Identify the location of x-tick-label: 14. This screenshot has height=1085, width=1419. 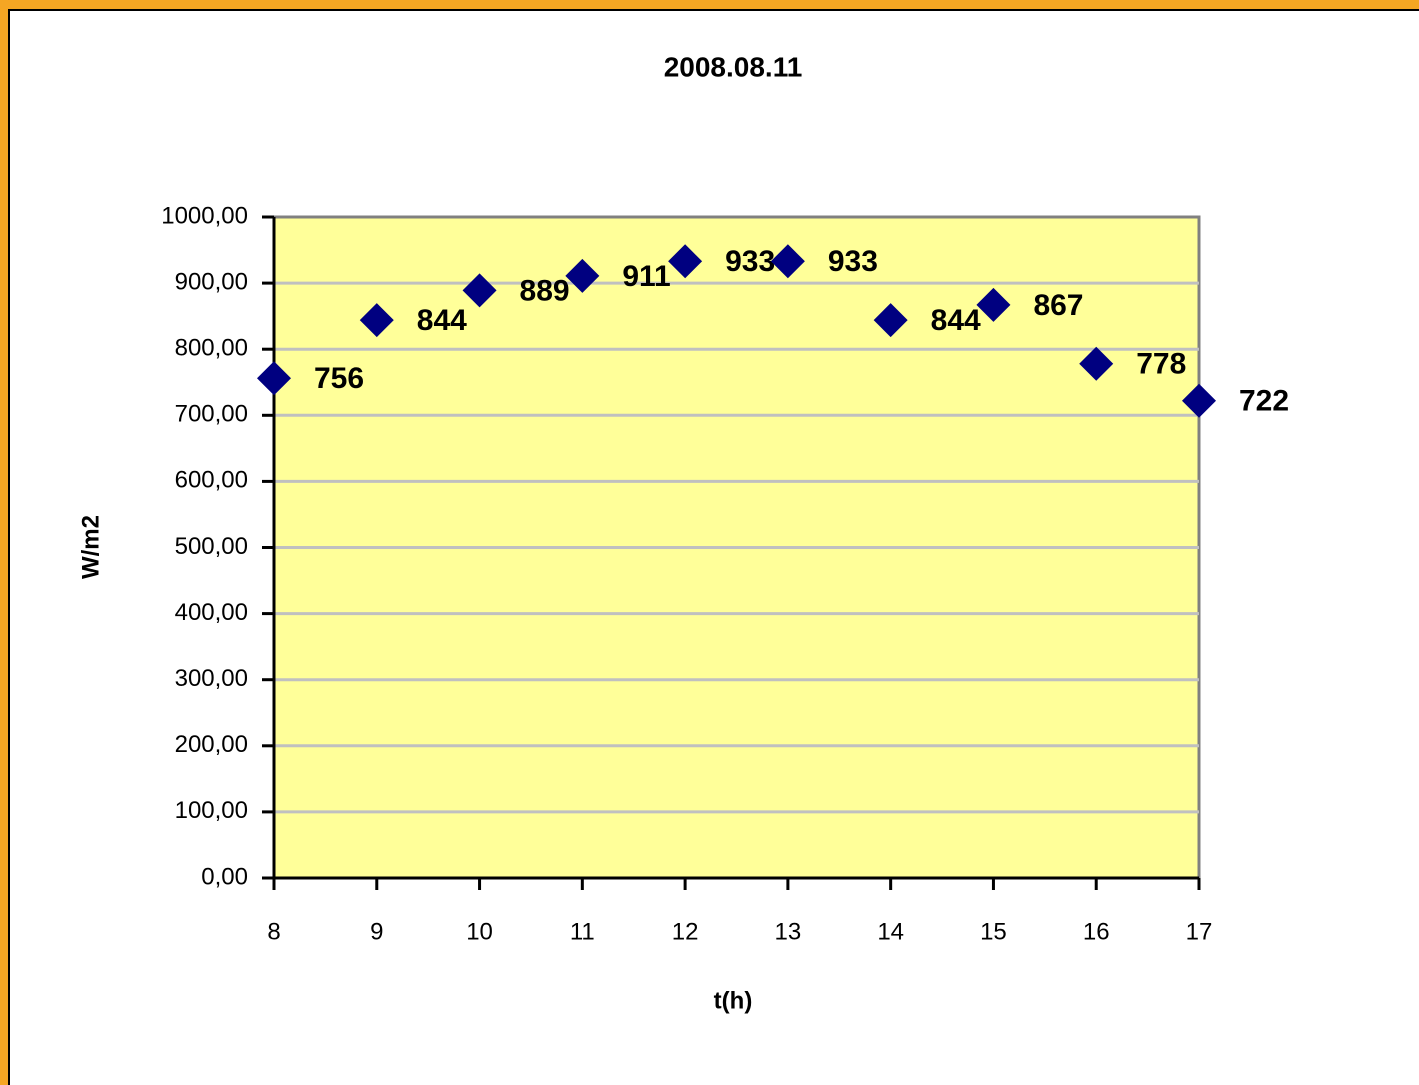
(890, 931).